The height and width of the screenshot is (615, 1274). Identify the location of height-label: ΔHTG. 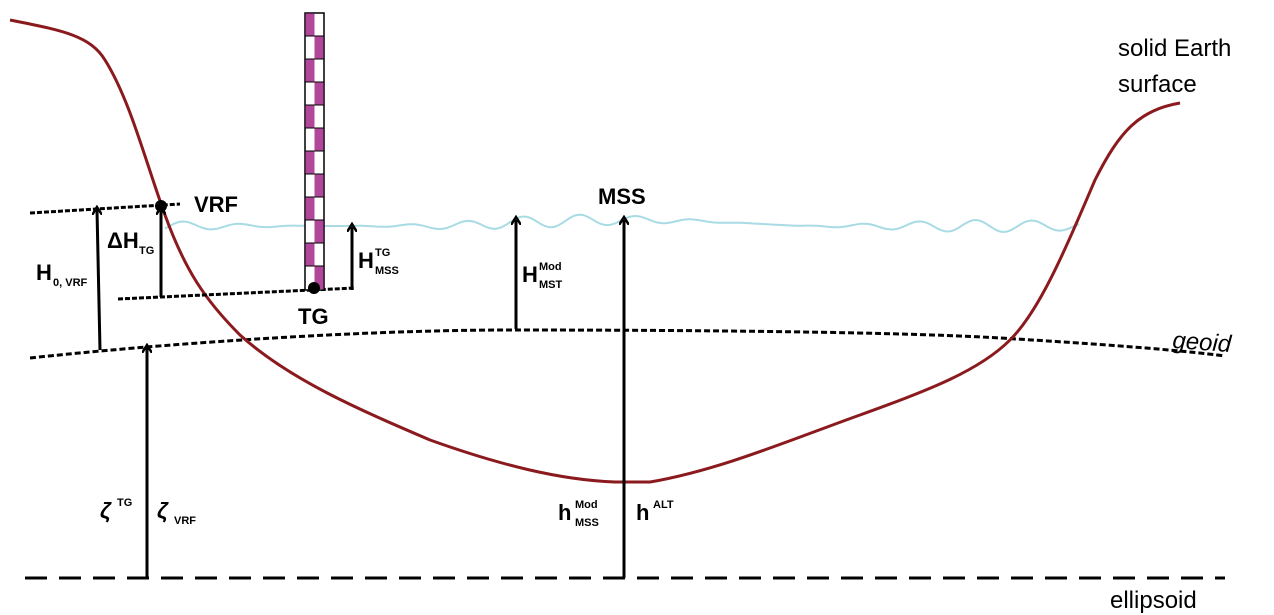
(130, 242).